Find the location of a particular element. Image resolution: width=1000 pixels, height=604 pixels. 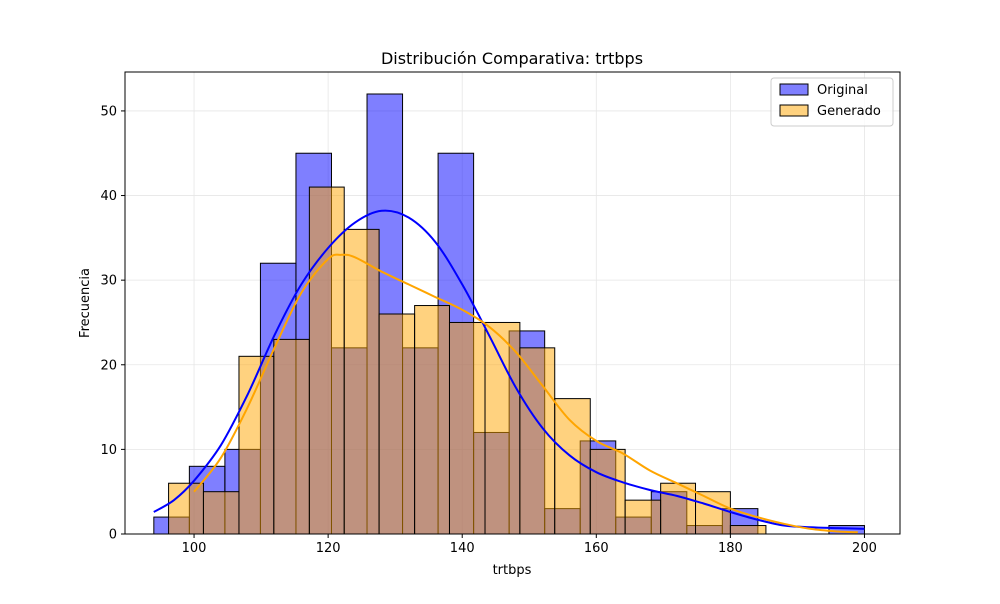

legend-swatch-original is located at coordinates (794, 89).